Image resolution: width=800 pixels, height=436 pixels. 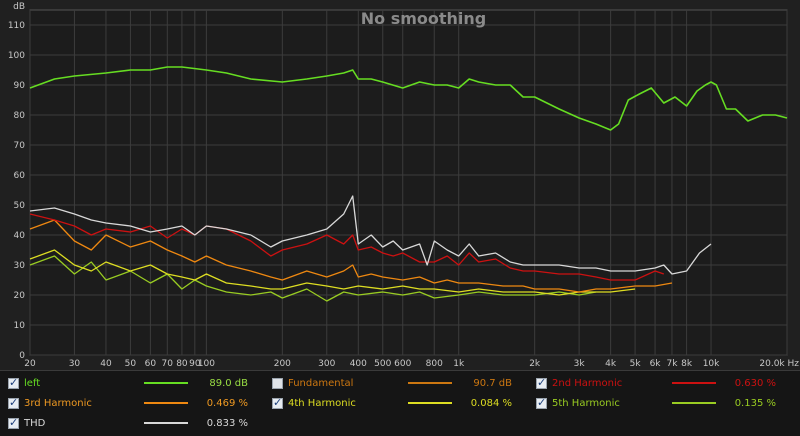 I want to click on legend-item-2nd-harmonic: 2nd Harmonic 0.630 %, so click(x=656, y=383).